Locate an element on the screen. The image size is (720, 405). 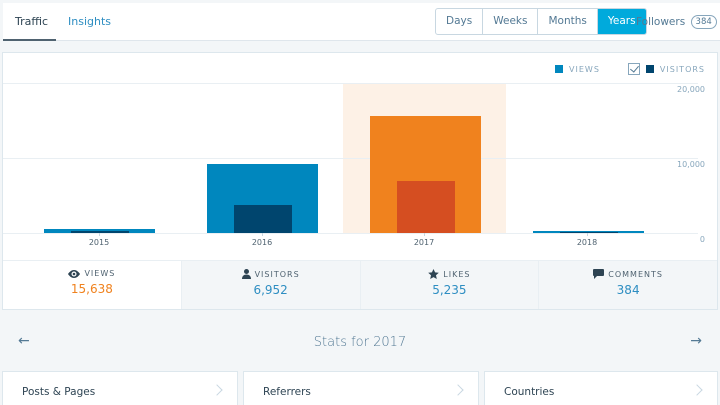
stat-label-row: COMMENTS is located at coordinates (628, 274).